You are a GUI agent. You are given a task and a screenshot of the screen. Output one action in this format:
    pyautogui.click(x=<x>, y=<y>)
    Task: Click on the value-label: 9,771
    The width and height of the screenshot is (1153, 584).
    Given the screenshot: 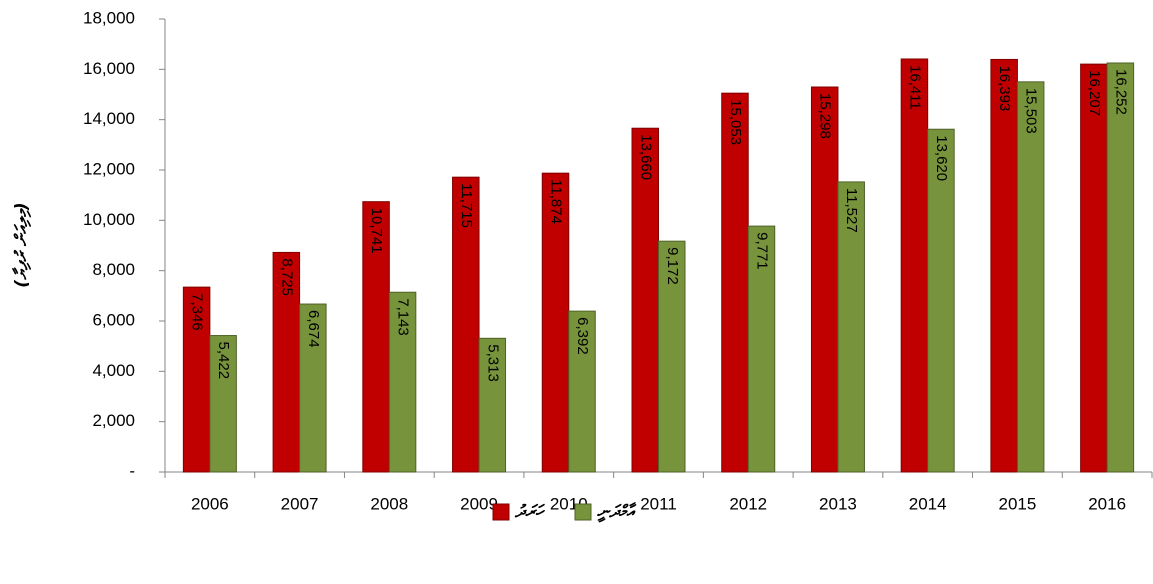 What is the action you would take?
    pyautogui.click(x=762, y=251)
    